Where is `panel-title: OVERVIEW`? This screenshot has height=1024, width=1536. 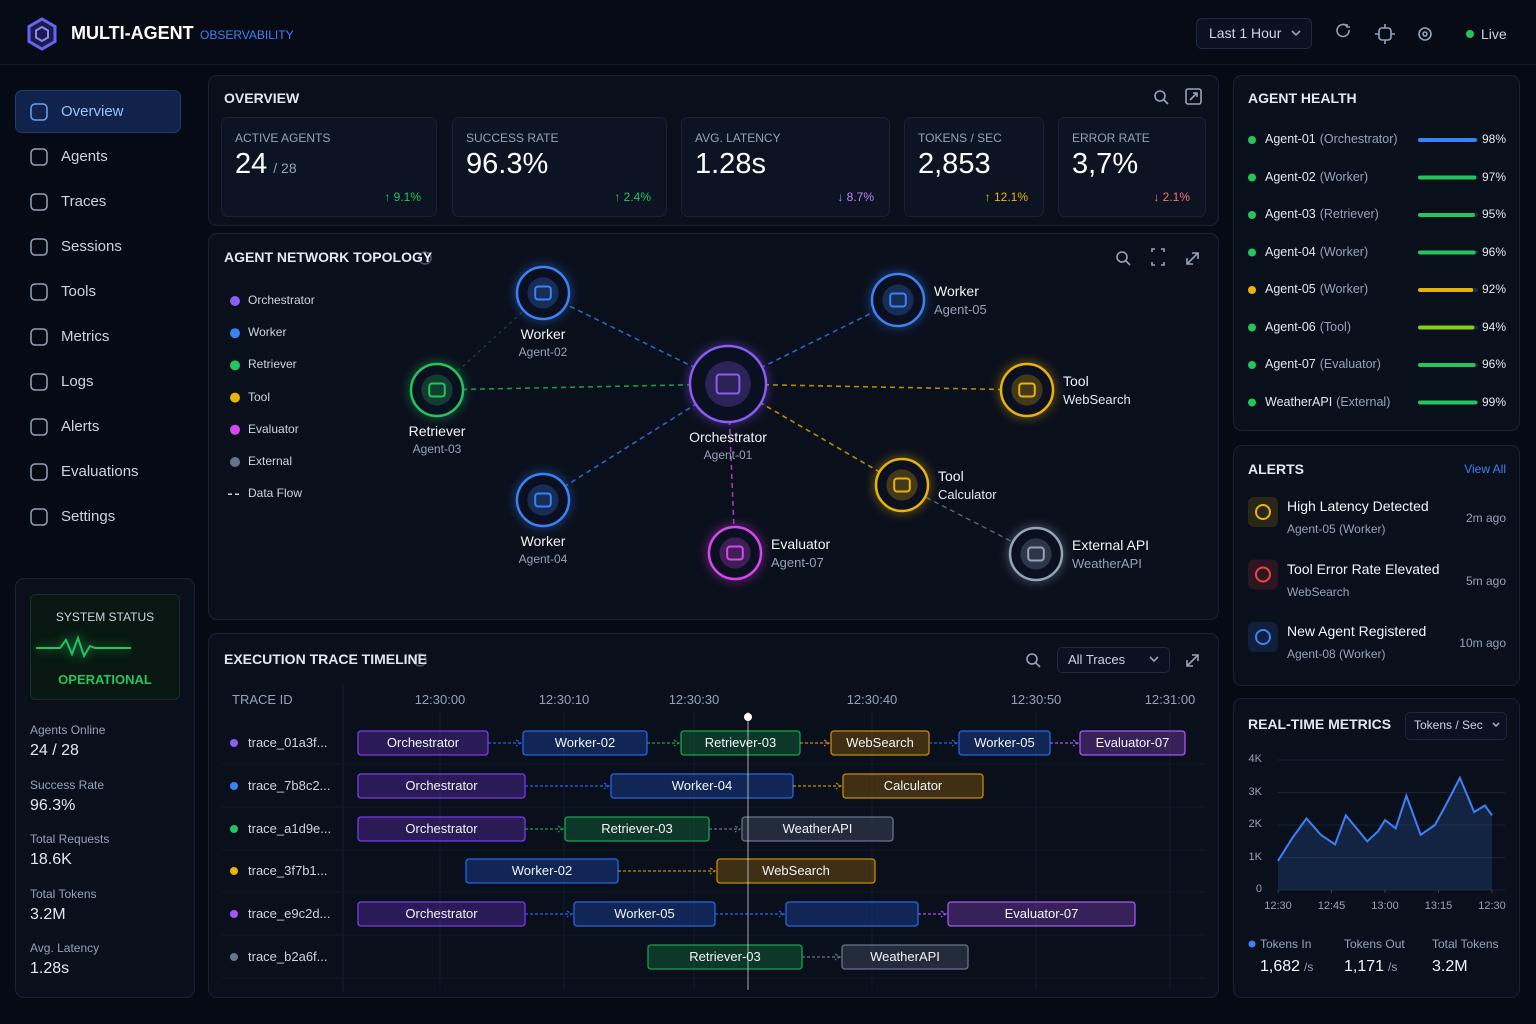 panel-title: OVERVIEW is located at coordinates (262, 98).